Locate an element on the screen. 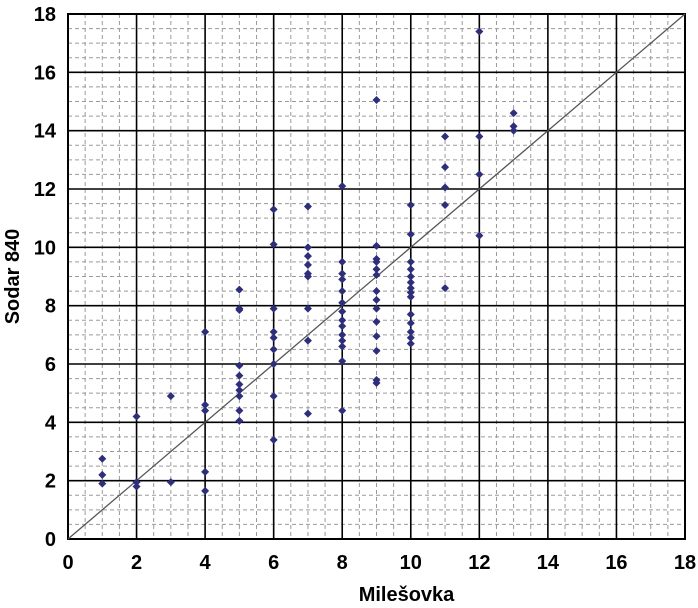  y-tick-label: 0 is located at coordinates (50, 540).